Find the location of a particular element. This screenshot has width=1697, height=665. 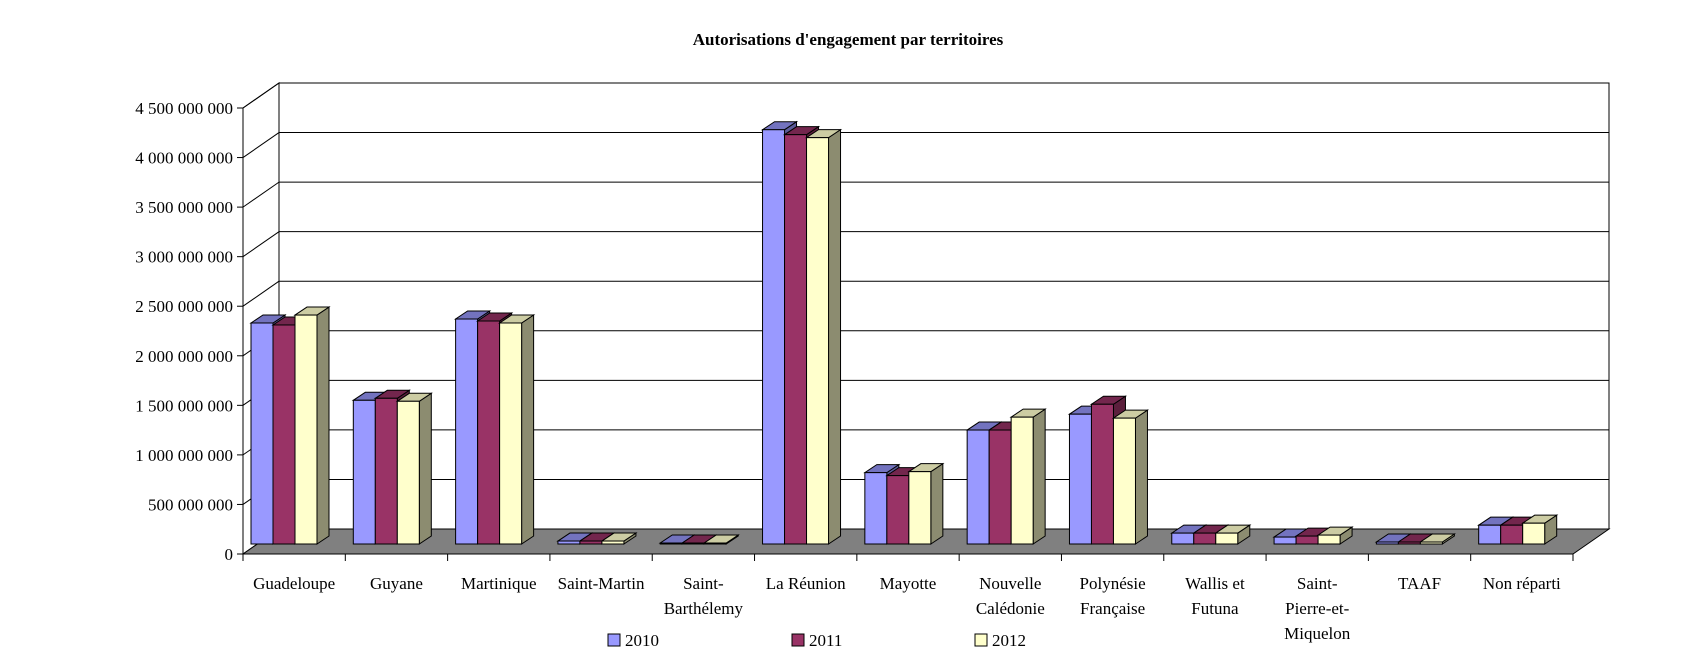

x-tick-label-line: Pierre-et- is located at coordinates (1317, 608).